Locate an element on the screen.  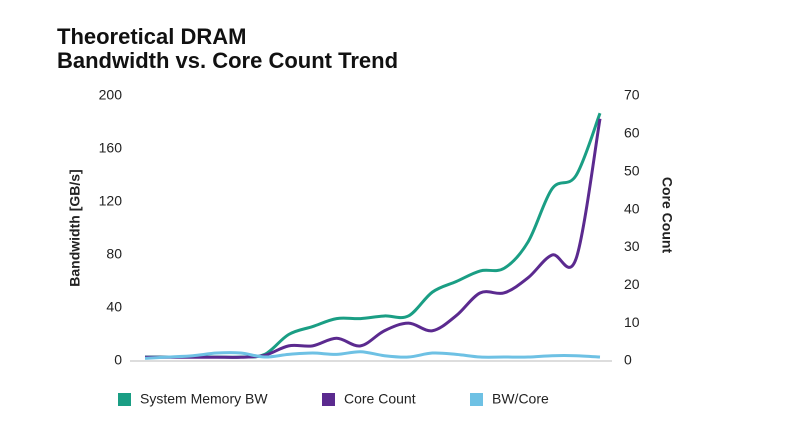
y-axis-label: Bandwidth [GB/s] is located at coordinates (75, 227).